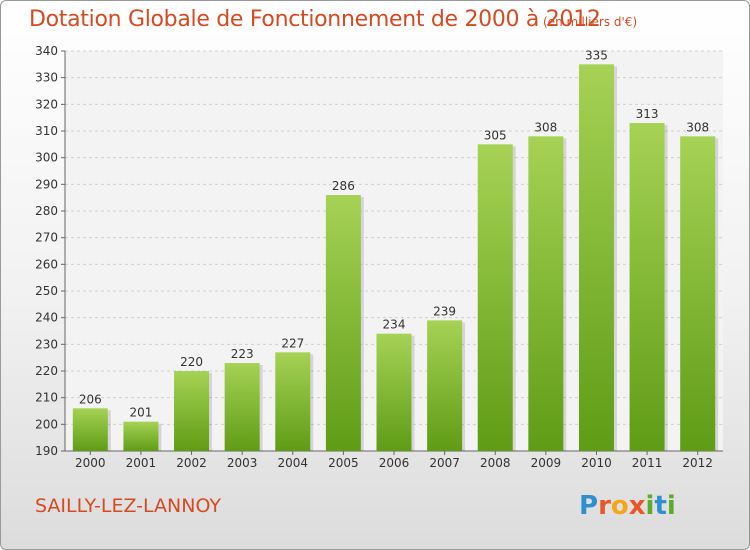 Image resolution: width=750 pixels, height=550 pixels. I want to click on bar-value-label: 201, so click(140, 413).